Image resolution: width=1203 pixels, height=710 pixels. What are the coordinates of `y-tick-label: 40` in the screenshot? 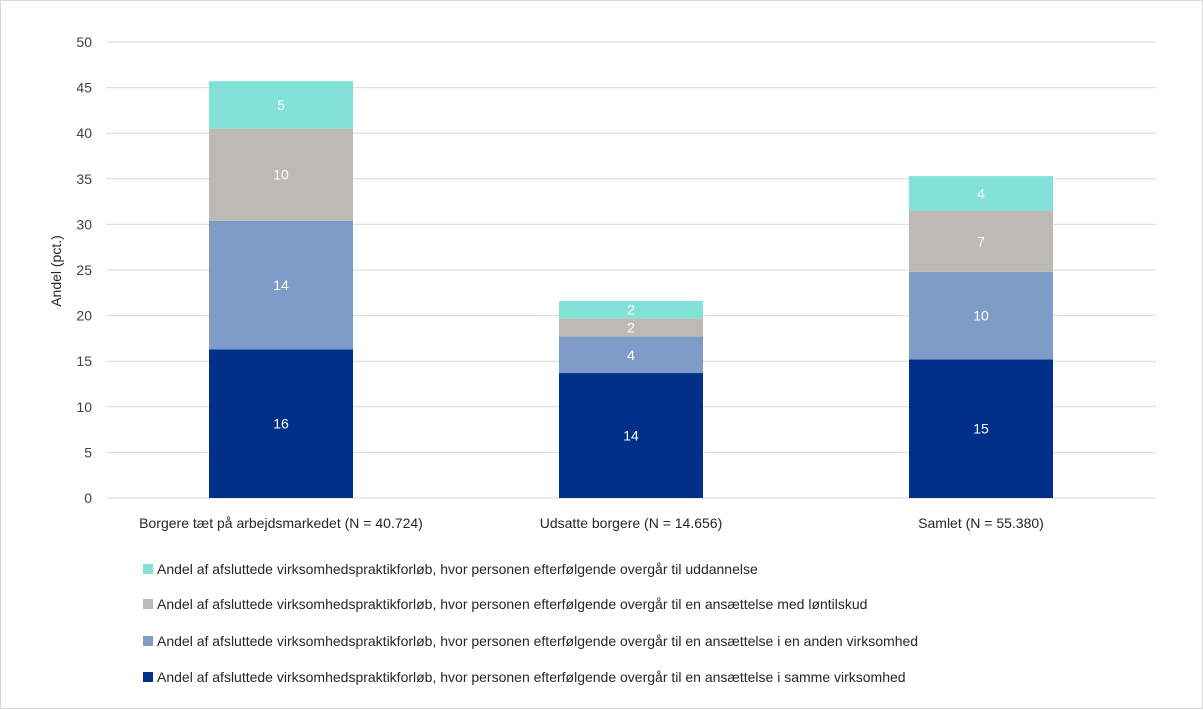 It's located at (84, 133).